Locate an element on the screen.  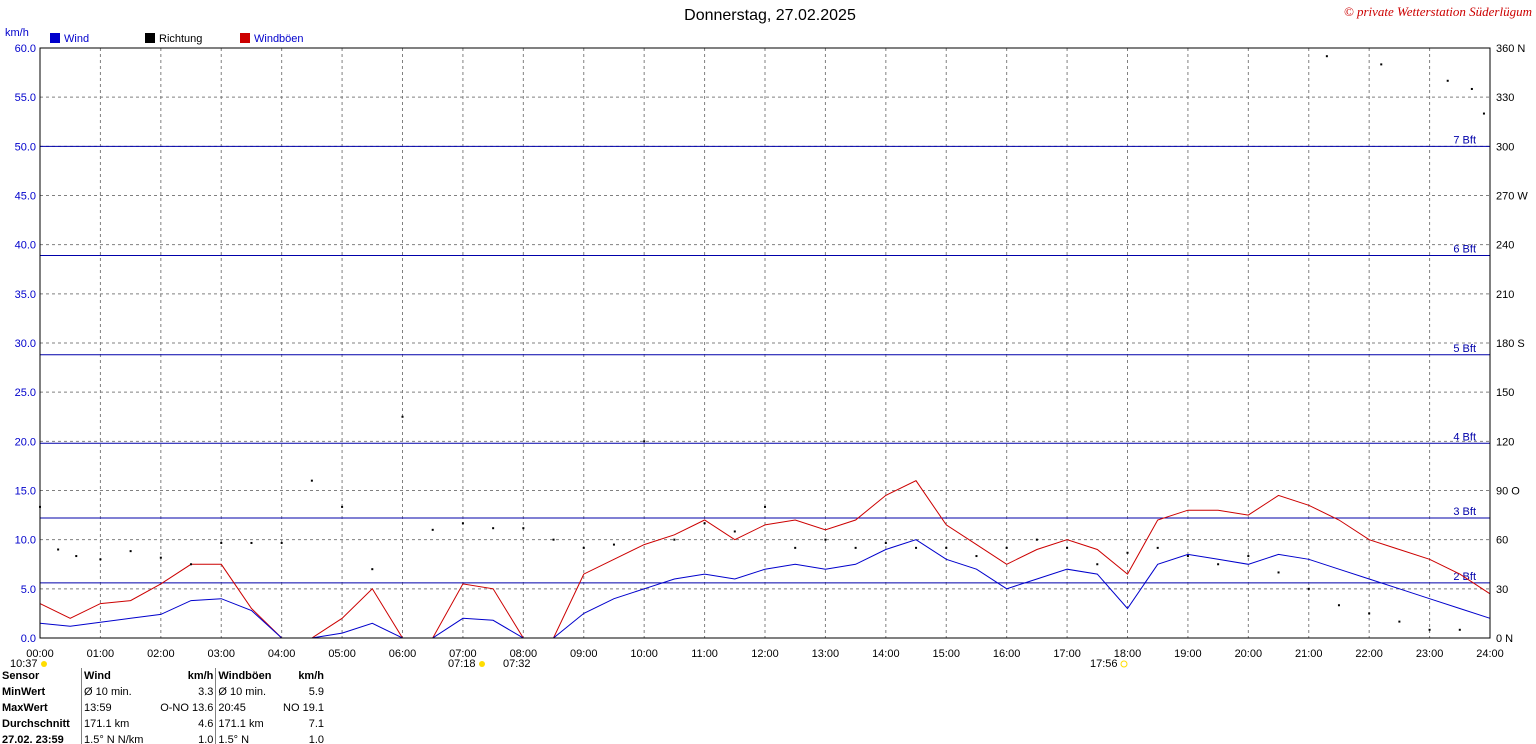
y-tick-label: 0.0 is located at coordinates (28, 639).